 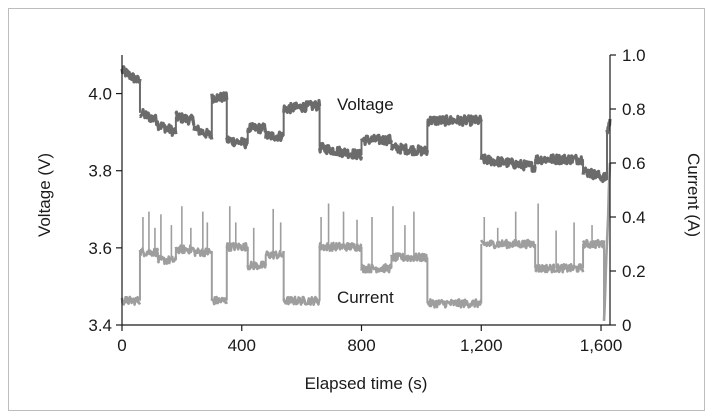 I want to click on y-right-tick-label: 0.4, so click(x=634, y=217).